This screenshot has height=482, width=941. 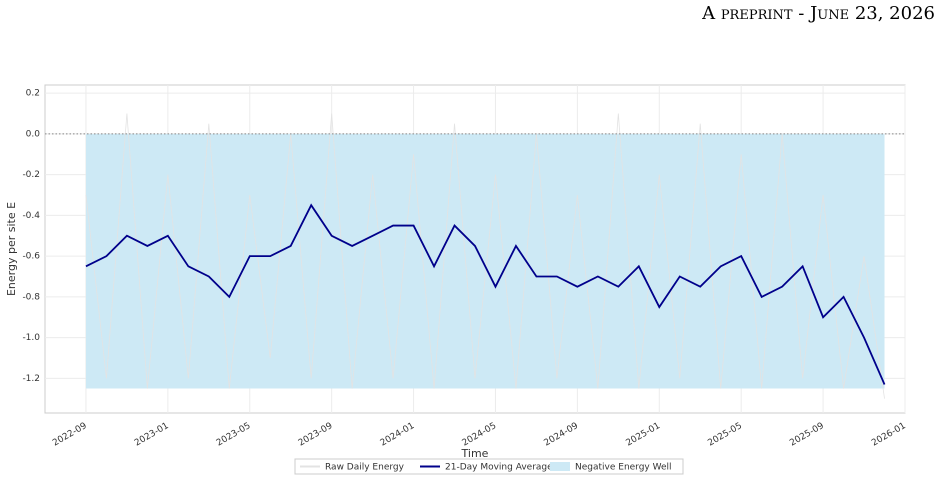 What do you see at coordinates (33, 134) in the screenshot?
I see `y-tick-label: 0.0` at bounding box center [33, 134].